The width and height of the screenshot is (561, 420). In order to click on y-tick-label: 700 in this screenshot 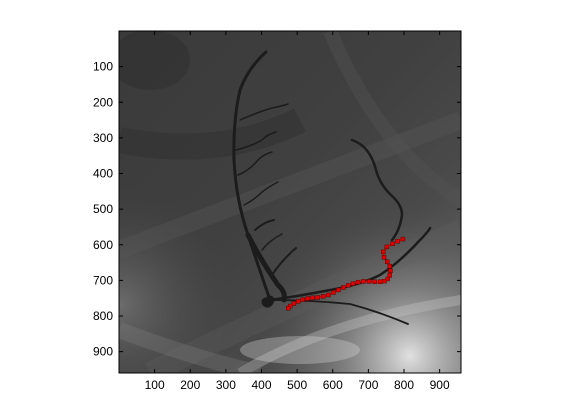, I will do `click(103, 280)`.